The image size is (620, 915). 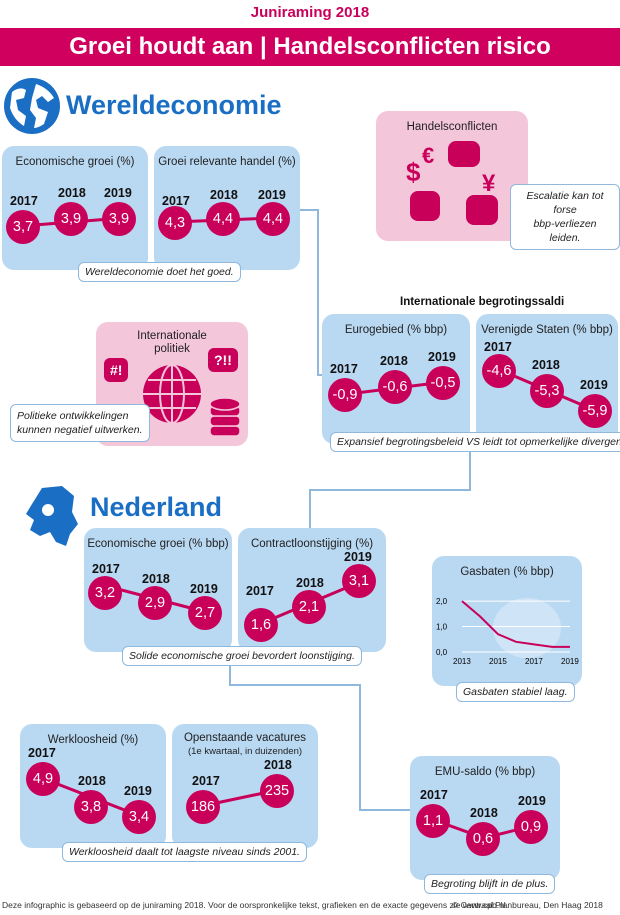 What do you see at coordinates (452, 176) in the screenshot?
I see `trade-conflicts-panel: Handelsconflicten $ € ¥` at bounding box center [452, 176].